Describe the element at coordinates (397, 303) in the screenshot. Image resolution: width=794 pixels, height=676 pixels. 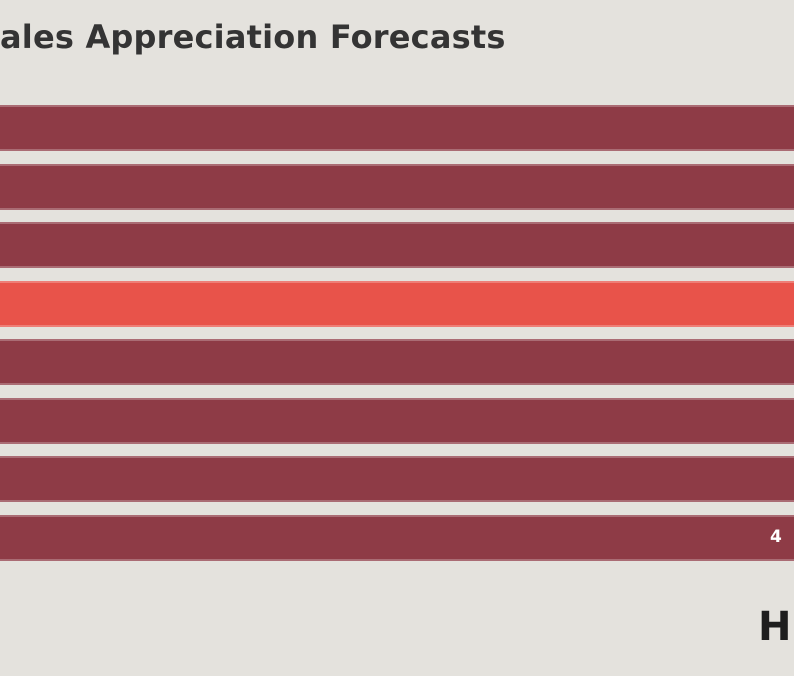
I see `bar-highlighted` at that location.